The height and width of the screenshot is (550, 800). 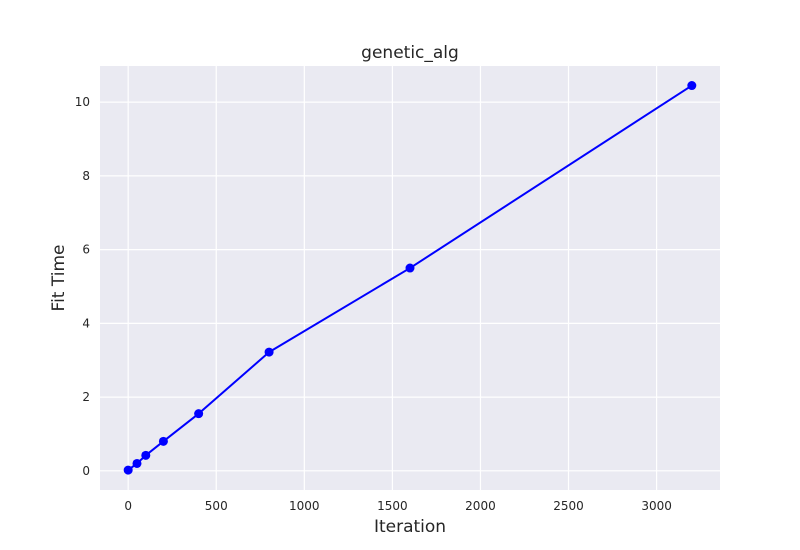 What do you see at coordinates (59, 278) in the screenshot?
I see `y-axis-label: Fit Time` at bounding box center [59, 278].